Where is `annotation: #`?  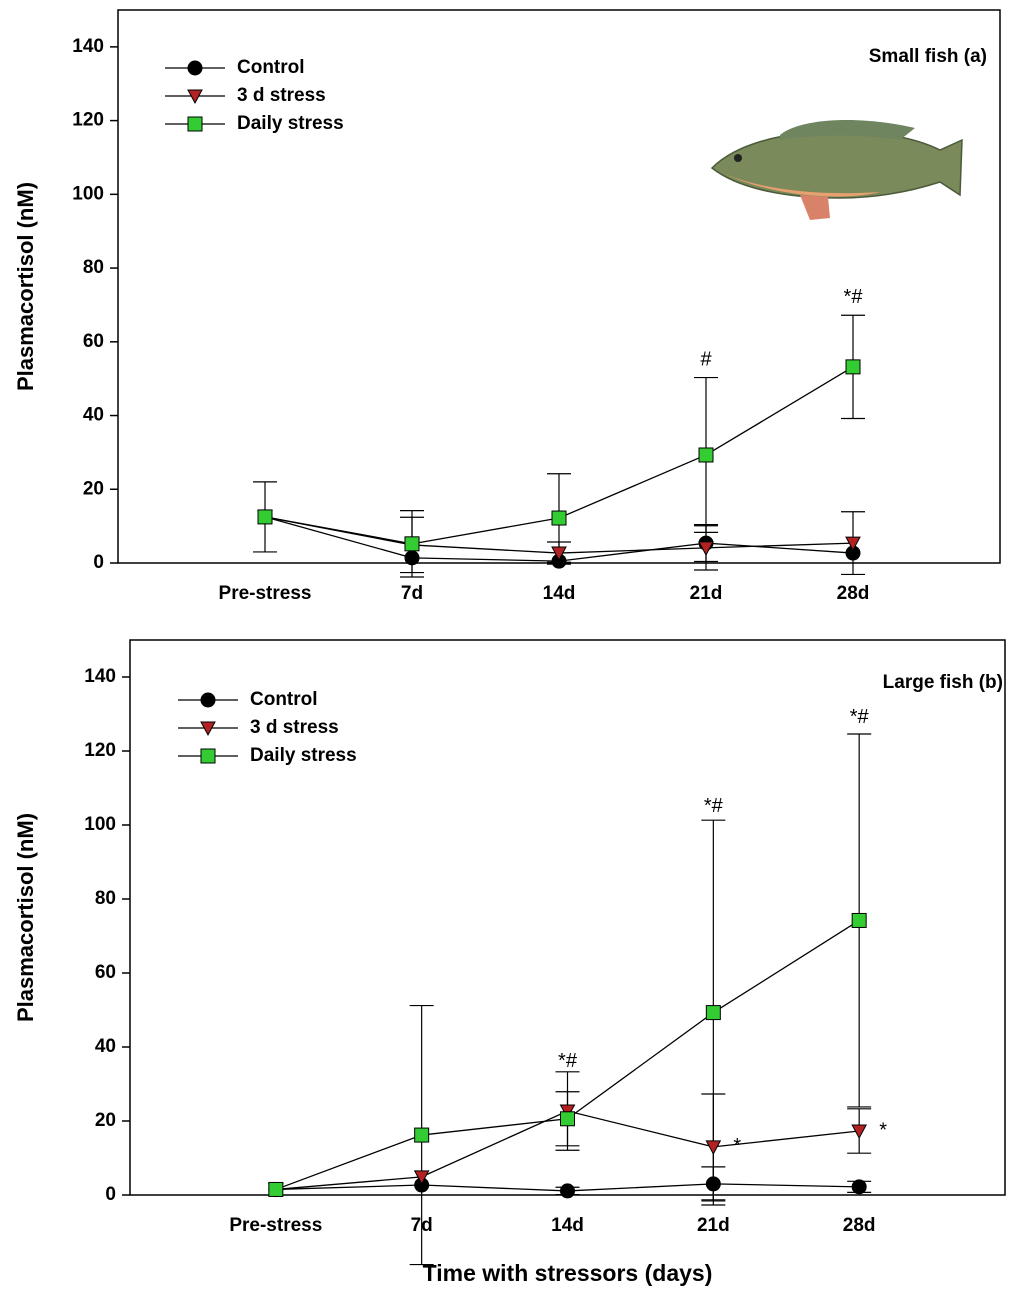 annotation: # is located at coordinates (706, 360).